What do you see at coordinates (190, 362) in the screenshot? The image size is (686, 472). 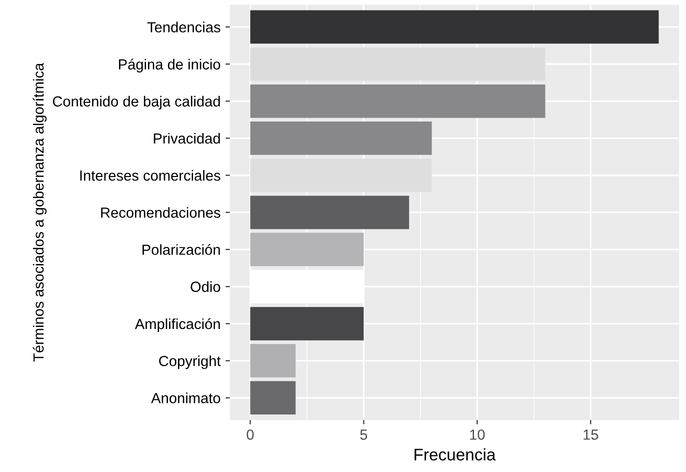 I see `y-tick-label: Copyright` at bounding box center [190, 362].